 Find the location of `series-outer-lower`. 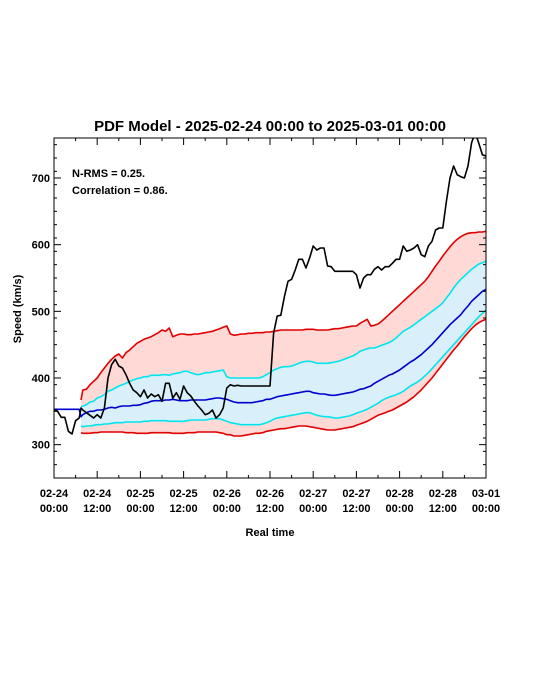

series-outer-lower is located at coordinates (283, 377).